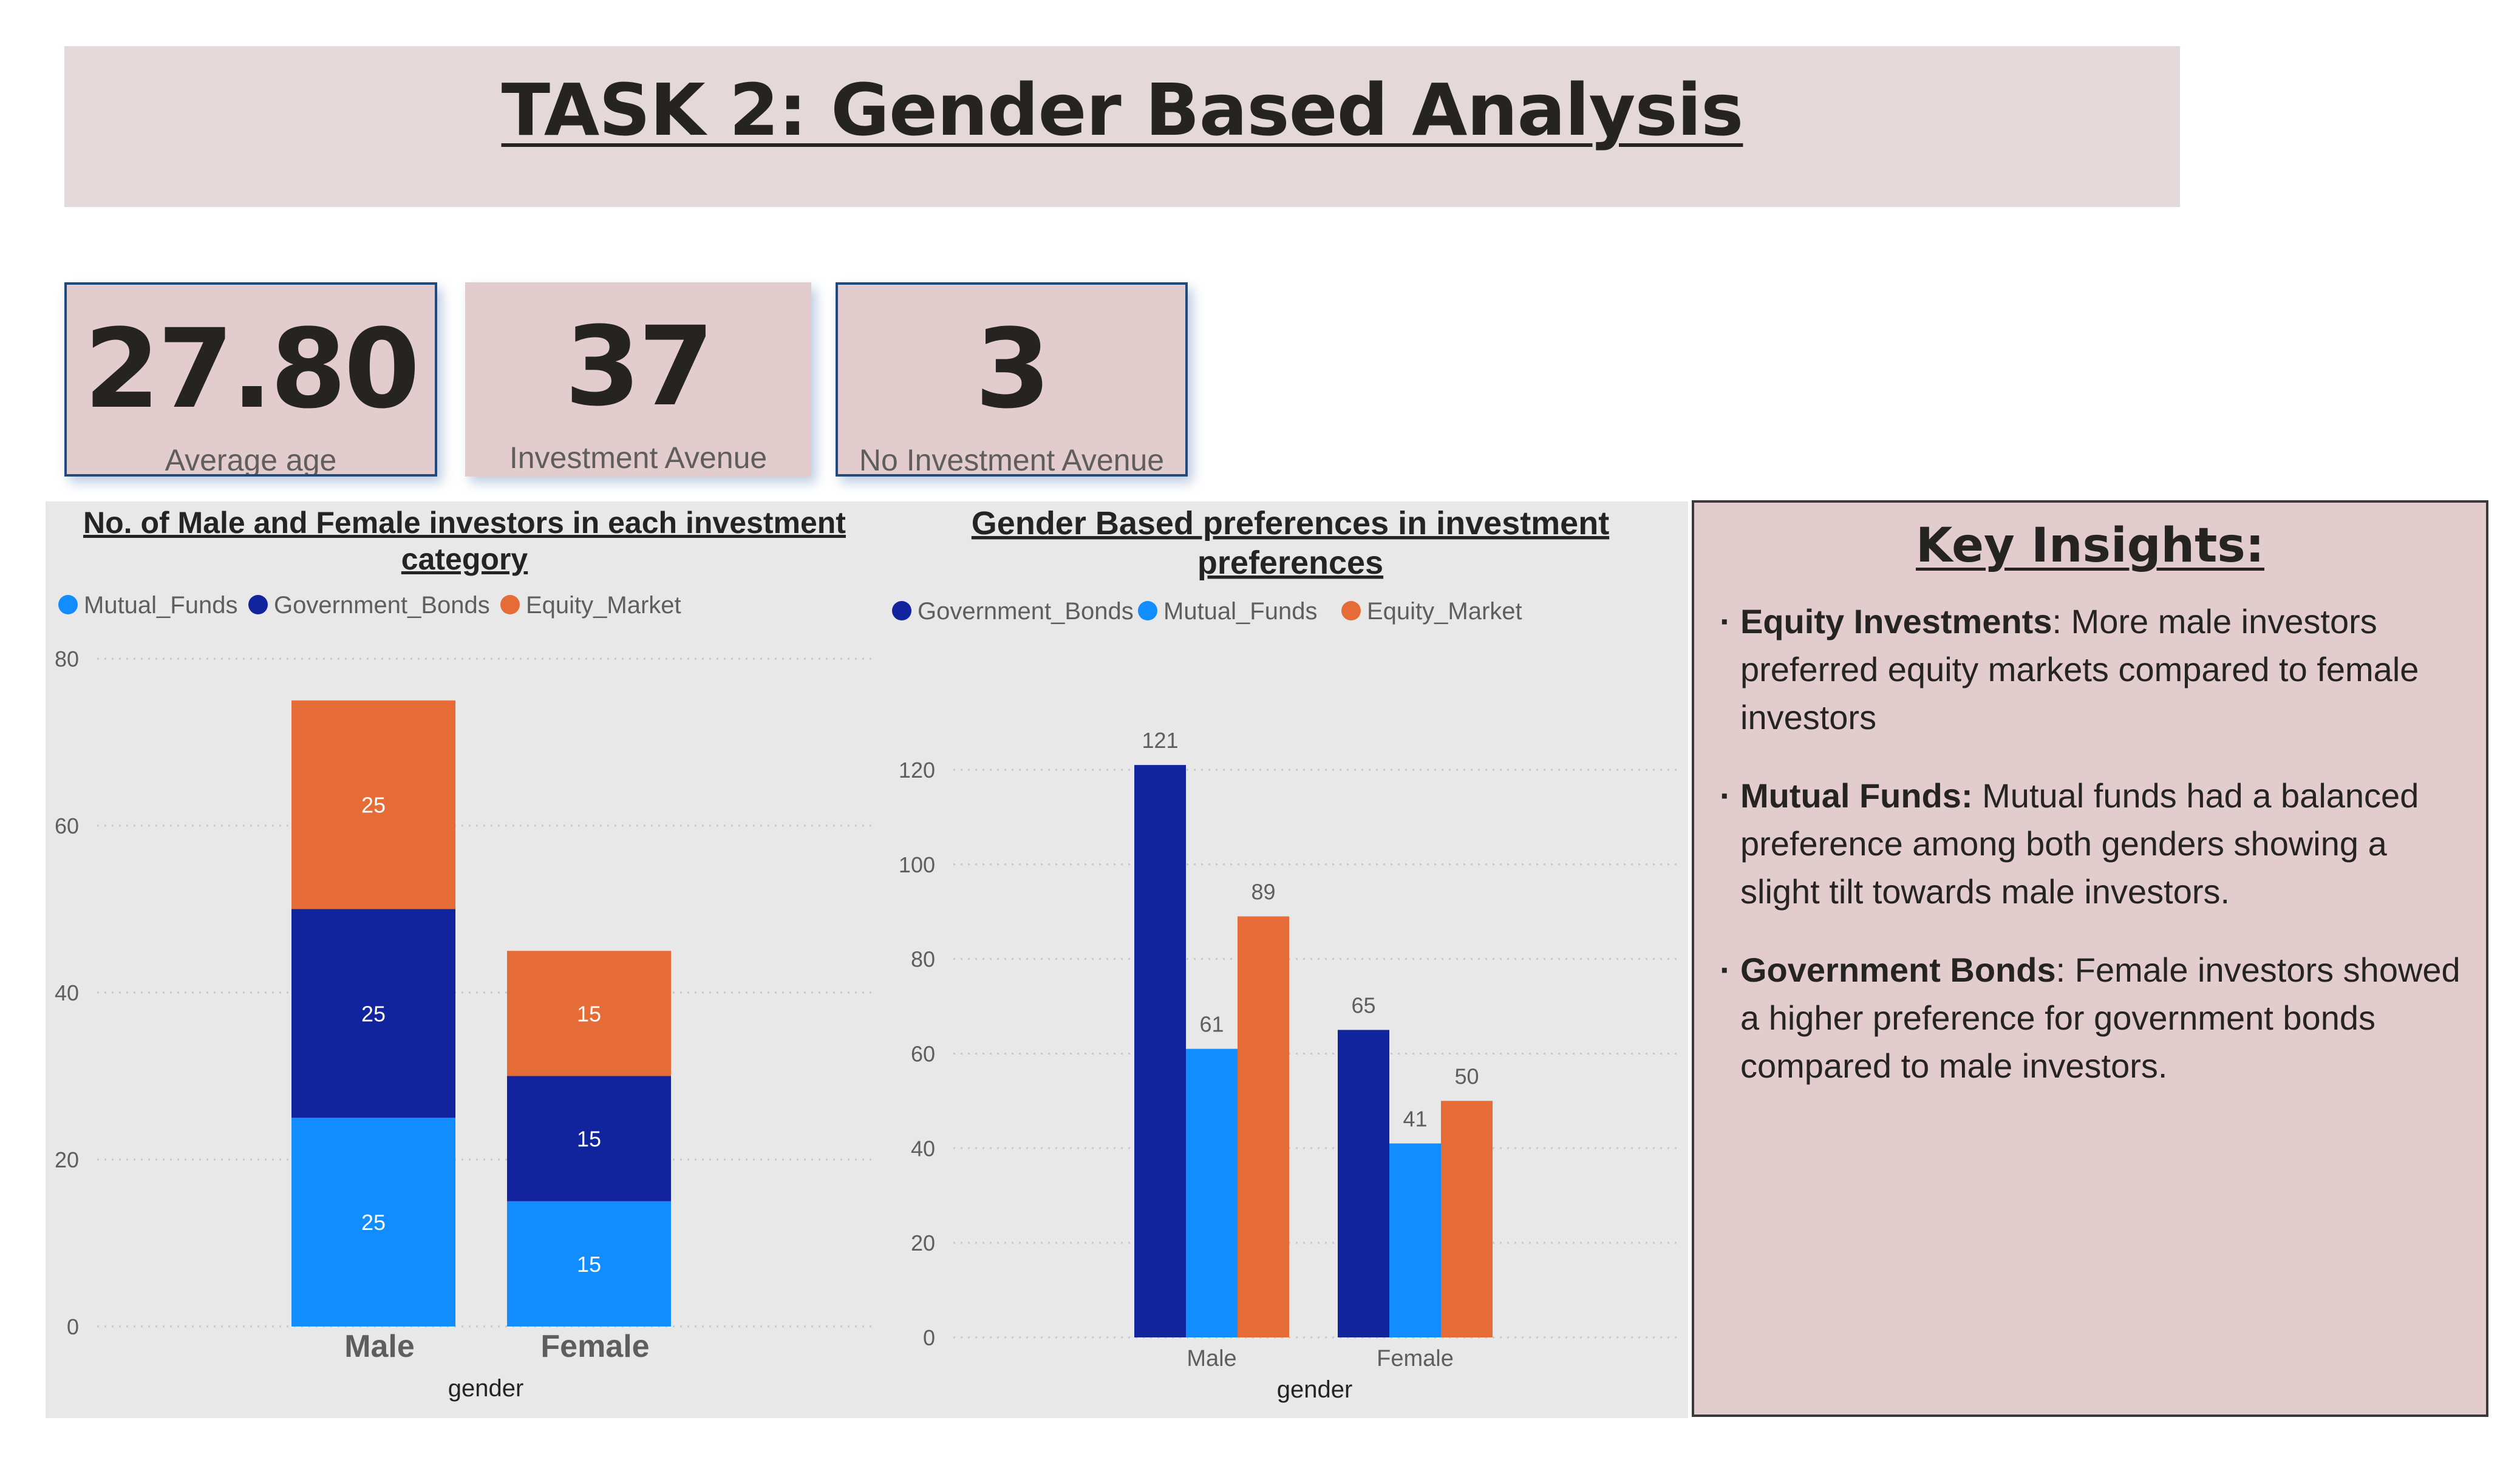  I want to click on kpi-value: 3, so click(1013, 369).